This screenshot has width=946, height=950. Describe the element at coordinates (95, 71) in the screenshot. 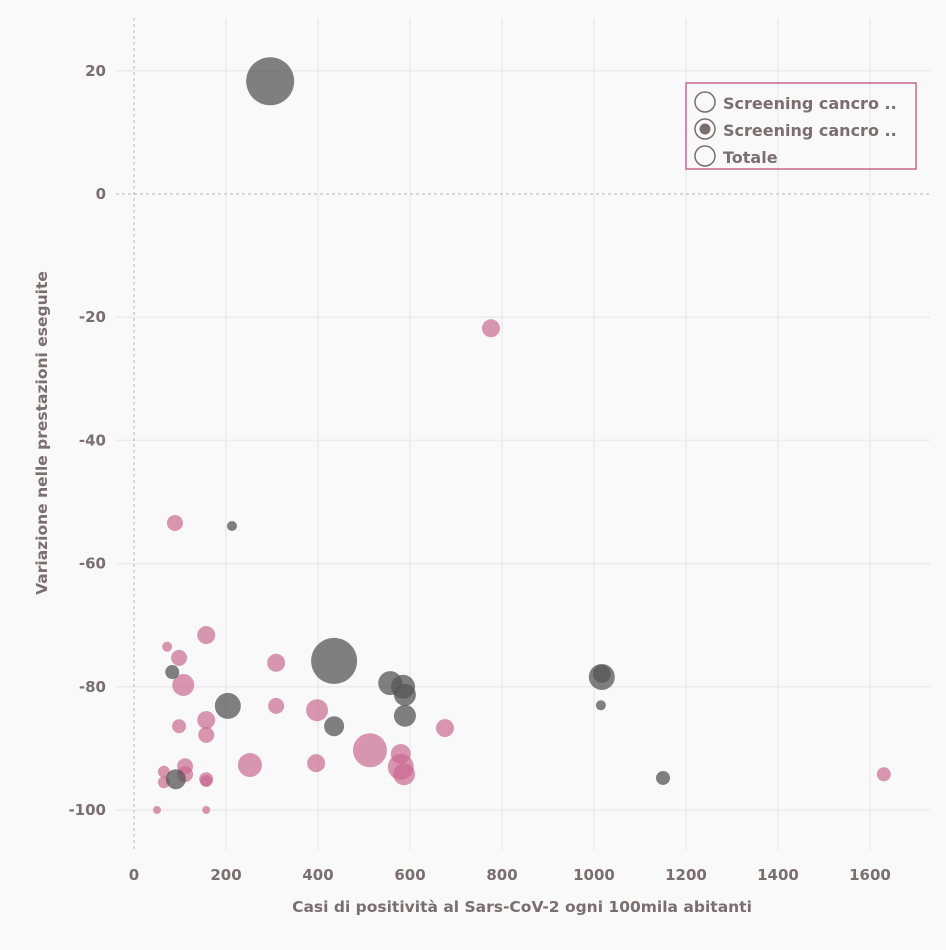

I see `y-tick-label: 20` at that location.